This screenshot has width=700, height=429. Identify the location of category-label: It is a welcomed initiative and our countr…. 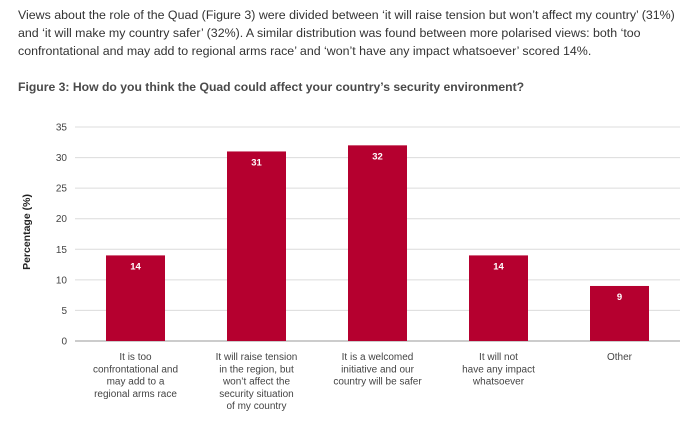
(377, 370).